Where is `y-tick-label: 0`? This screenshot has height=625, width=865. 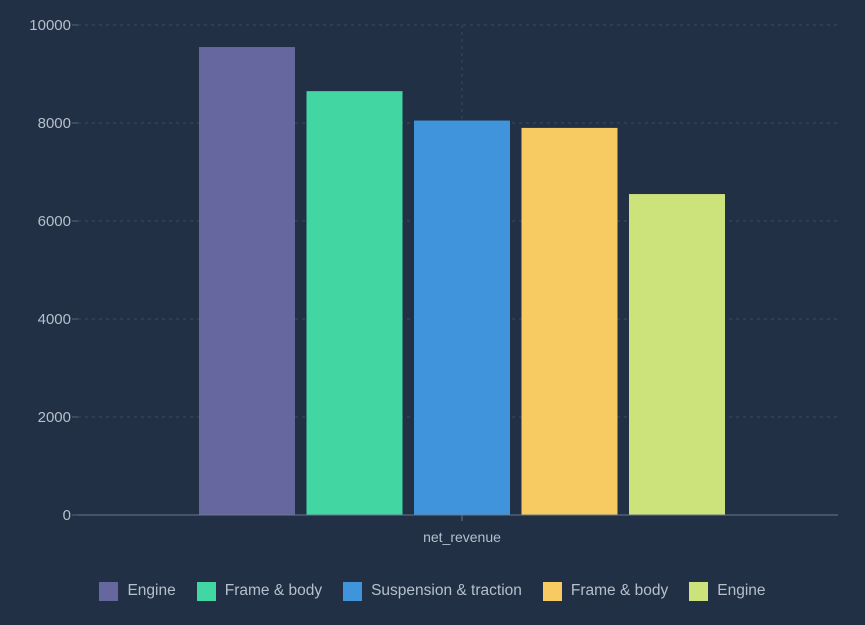 y-tick-label: 0 is located at coordinates (67, 515).